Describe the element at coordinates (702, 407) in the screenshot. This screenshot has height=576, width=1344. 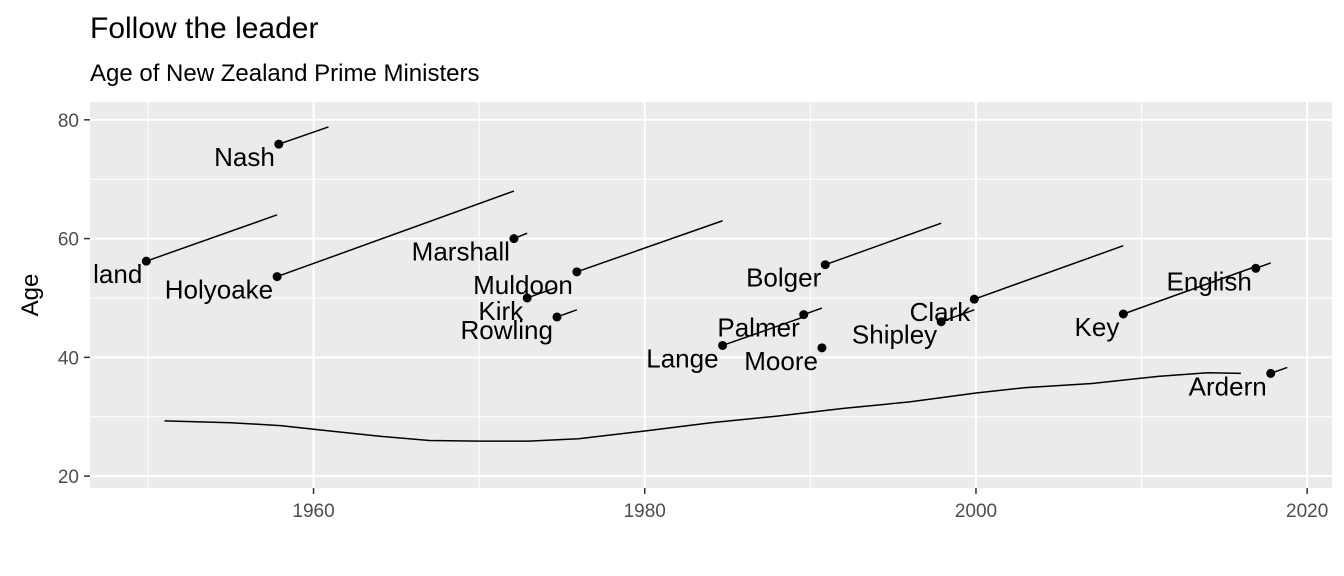
I see `trend-line` at that location.